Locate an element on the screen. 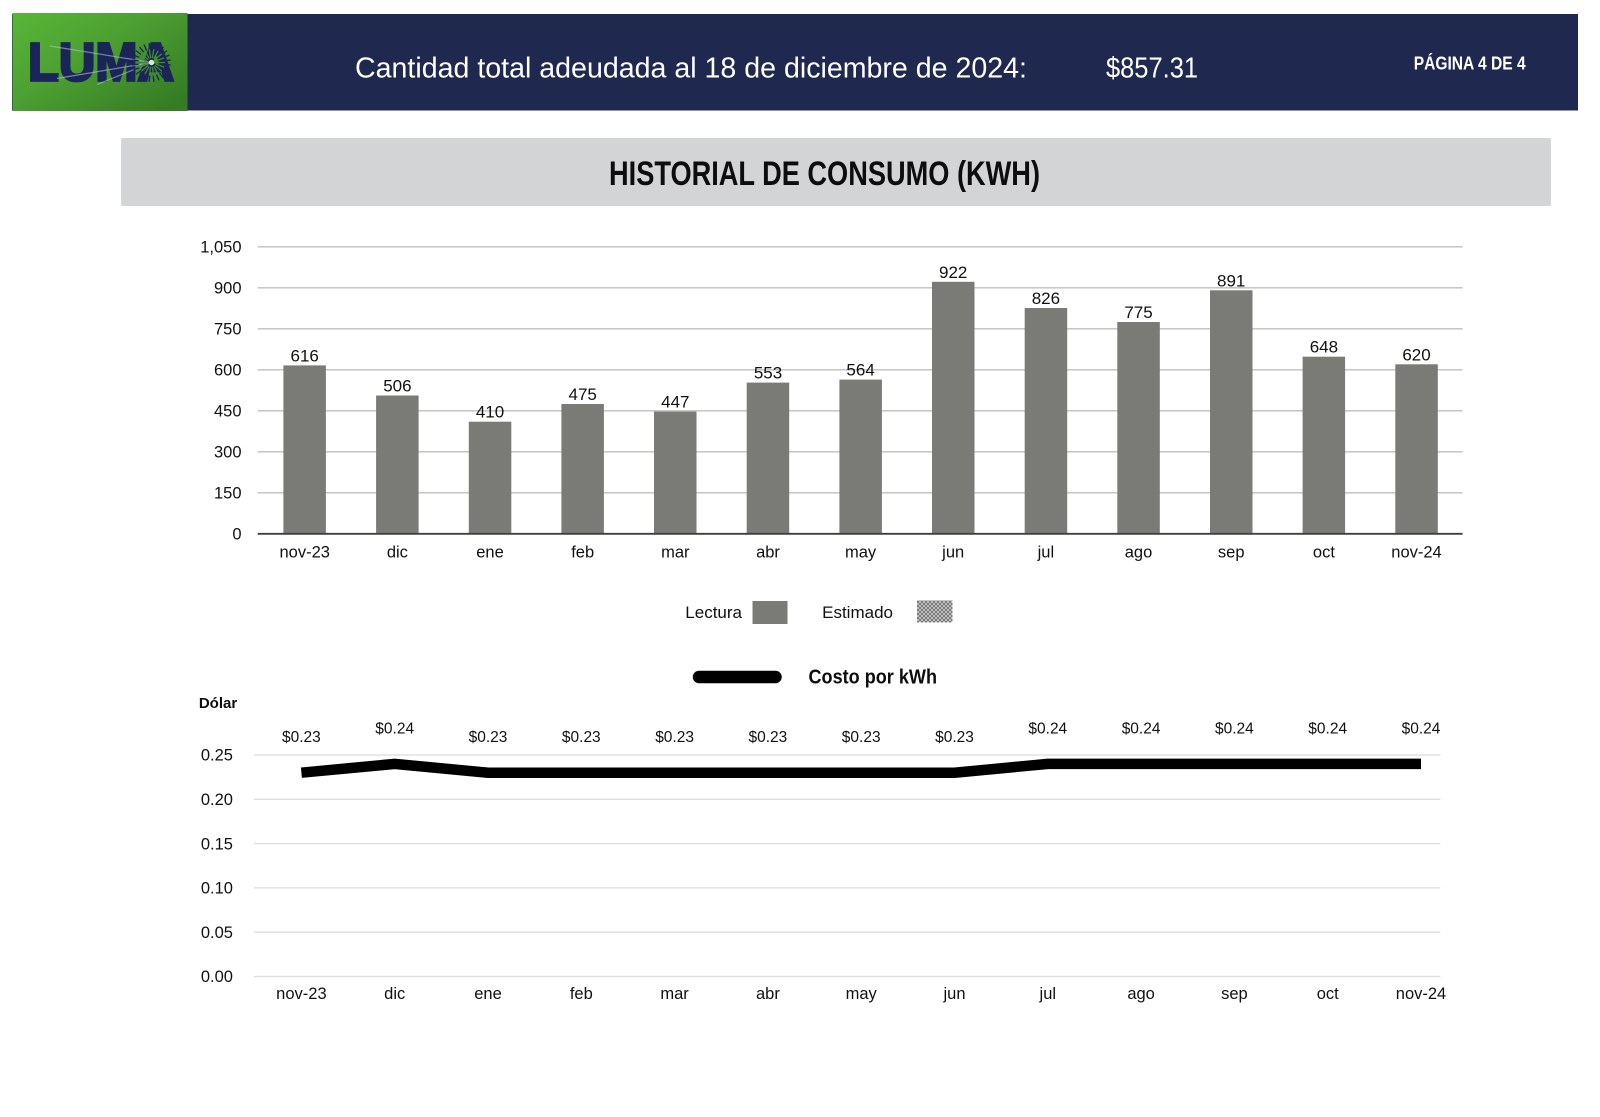  svg-text: 150 is located at coordinates (228, 494).